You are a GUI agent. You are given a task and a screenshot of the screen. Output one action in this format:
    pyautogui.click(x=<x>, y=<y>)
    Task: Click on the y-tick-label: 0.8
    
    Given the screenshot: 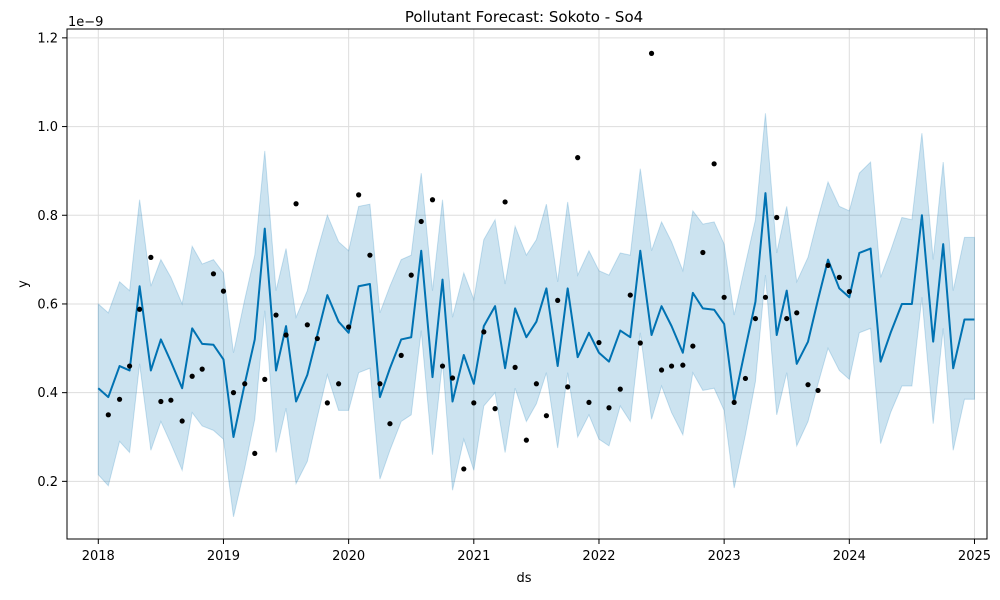 What is the action you would take?
    pyautogui.click(x=47, y=216)
    